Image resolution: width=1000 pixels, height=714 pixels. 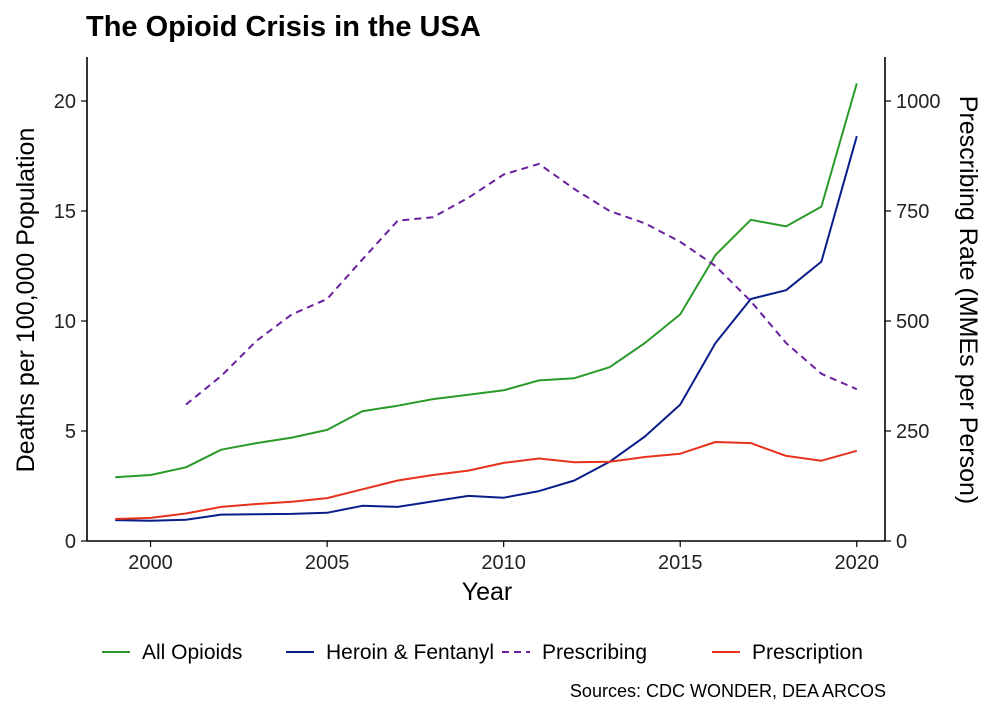 What do you see at coordinates (70, 542) in the screenshot?
I see `y-tick-label: 0` at bounding box center [70, 542].